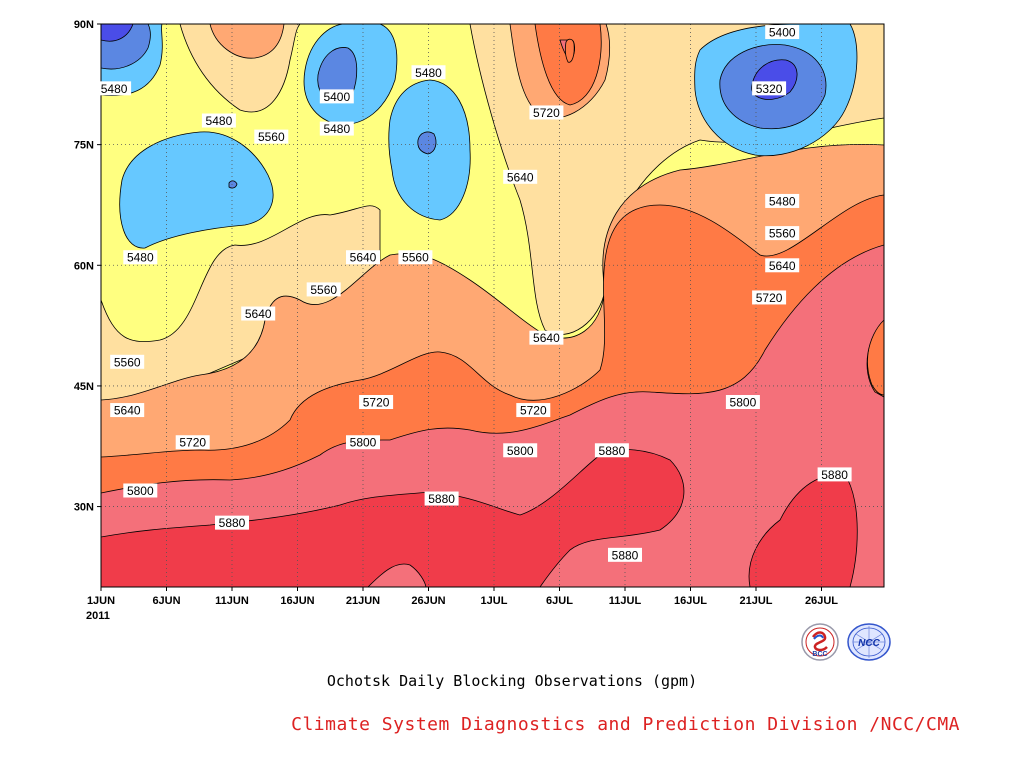  What do you see at coordinates (690, 601) in the screenshot?
I see `x-tick-label: 16JUL` at bounding box center [690, 601].